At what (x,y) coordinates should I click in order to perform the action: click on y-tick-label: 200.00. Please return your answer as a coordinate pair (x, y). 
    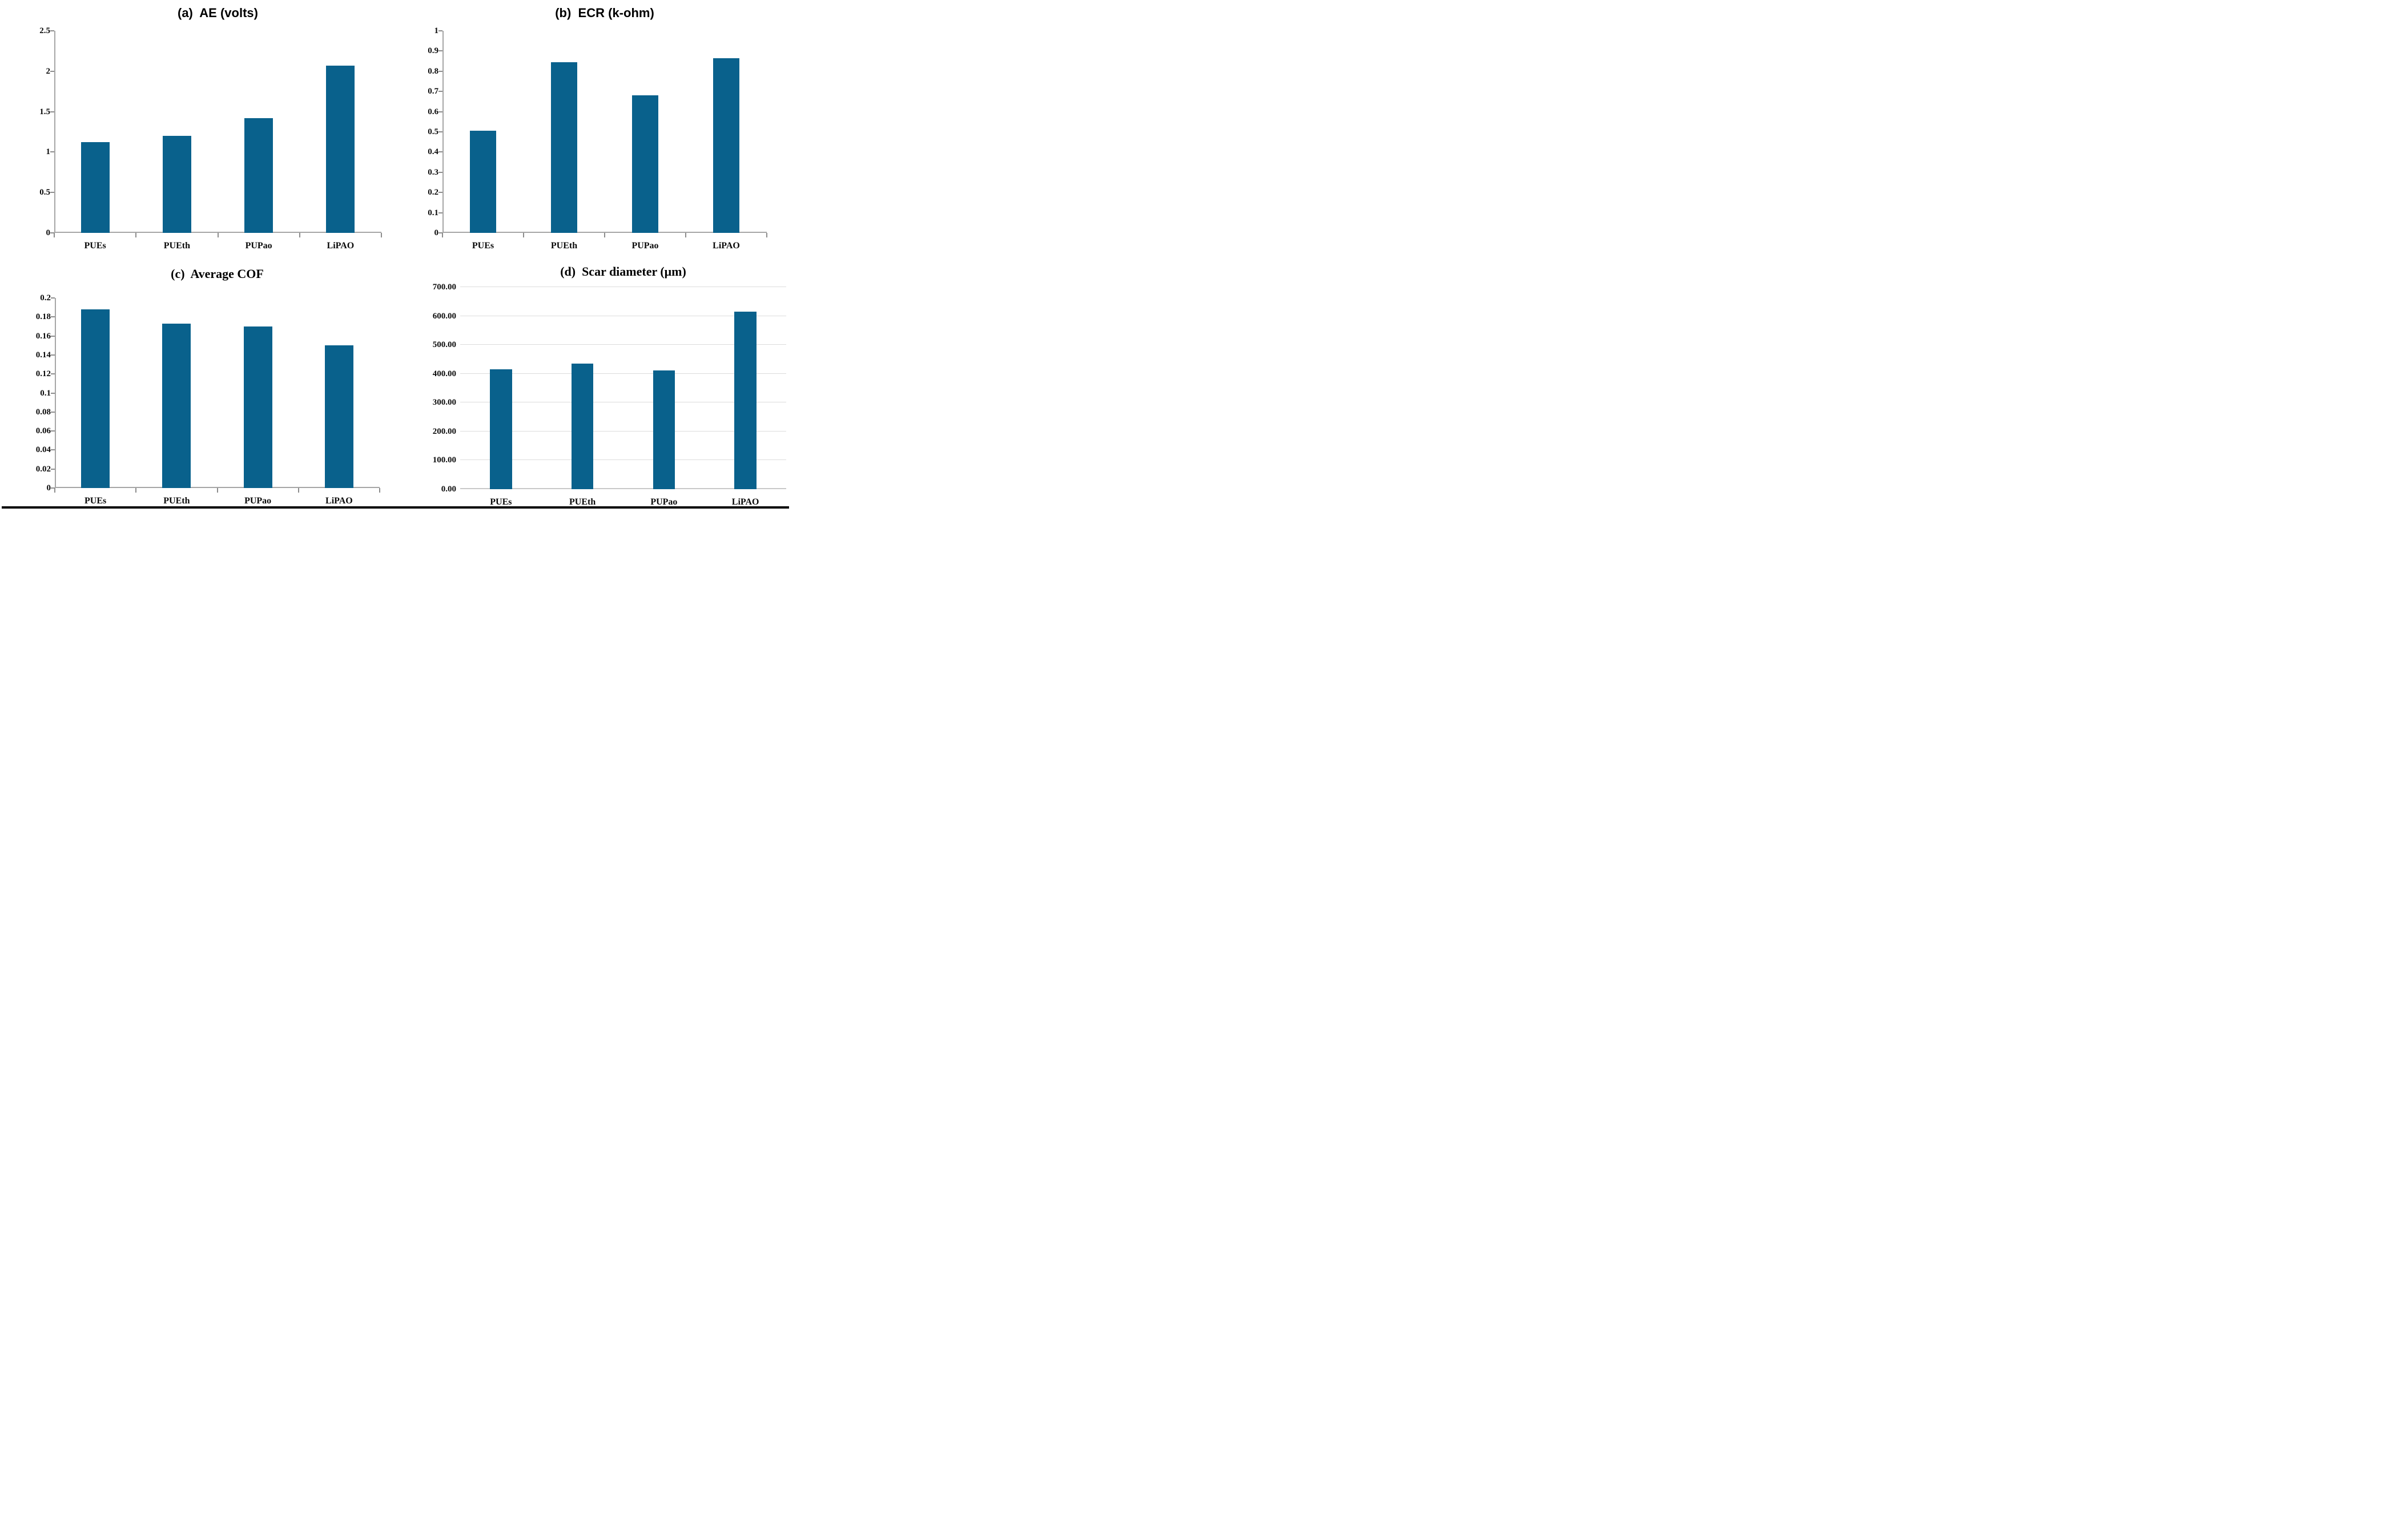
    Looking at the image, I should click on (444, 431).